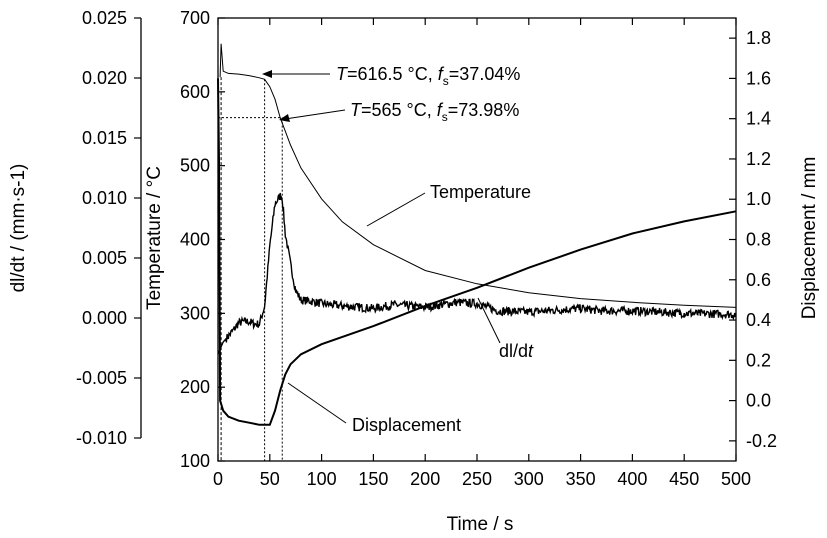 The image size is (827, 538). Describe the element at coordinates (758, 199) in the screenshot. I see `displacement-tick-label: 1.0` at that location.